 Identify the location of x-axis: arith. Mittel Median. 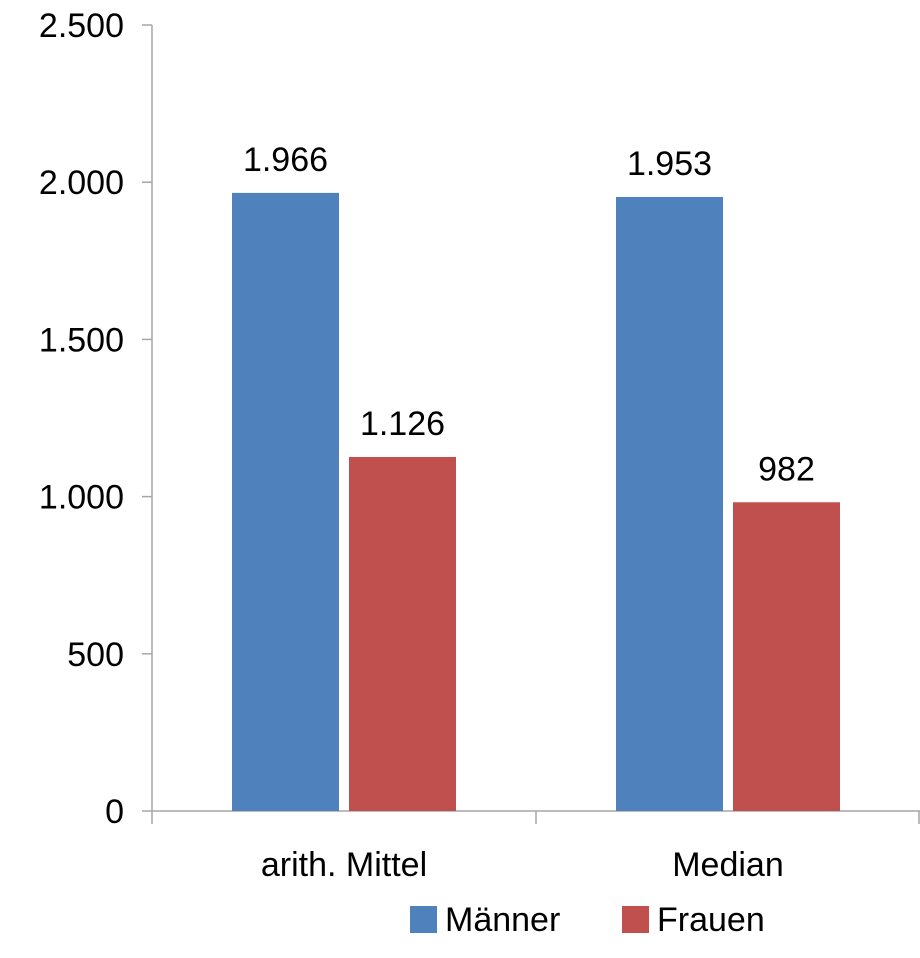
(535, 847).